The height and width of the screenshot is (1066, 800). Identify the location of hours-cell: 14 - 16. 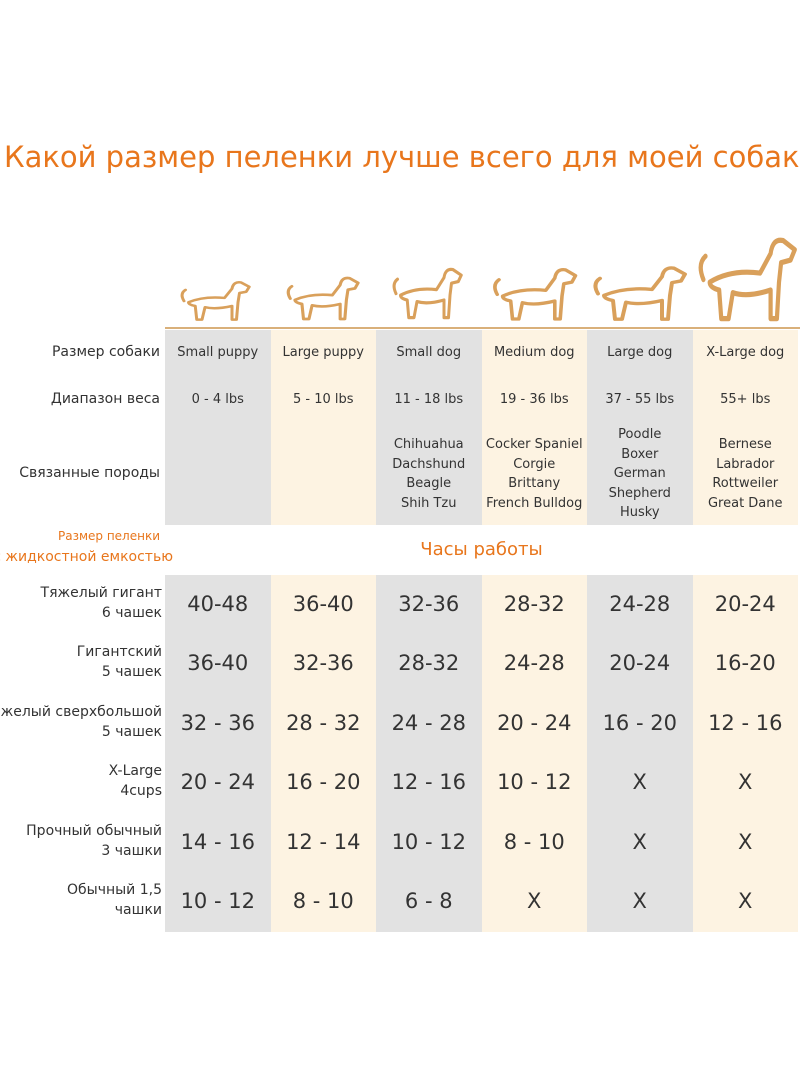
(217, 841).